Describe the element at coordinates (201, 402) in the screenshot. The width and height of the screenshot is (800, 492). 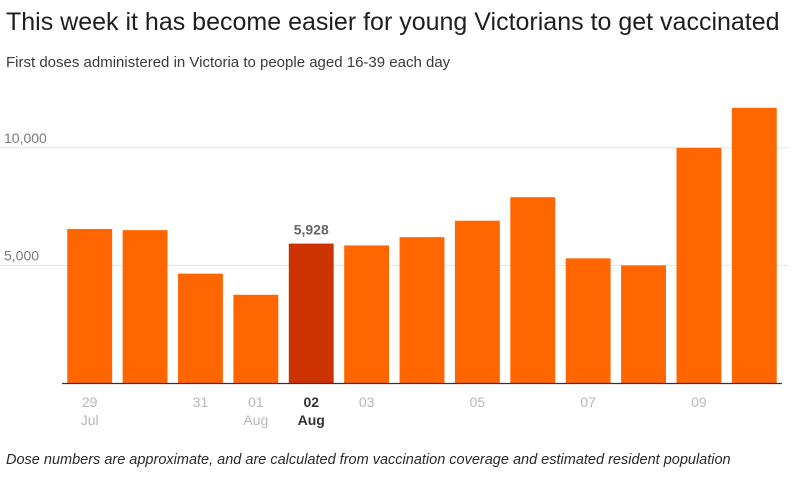
I see `x-tick-label: 31` at that location.